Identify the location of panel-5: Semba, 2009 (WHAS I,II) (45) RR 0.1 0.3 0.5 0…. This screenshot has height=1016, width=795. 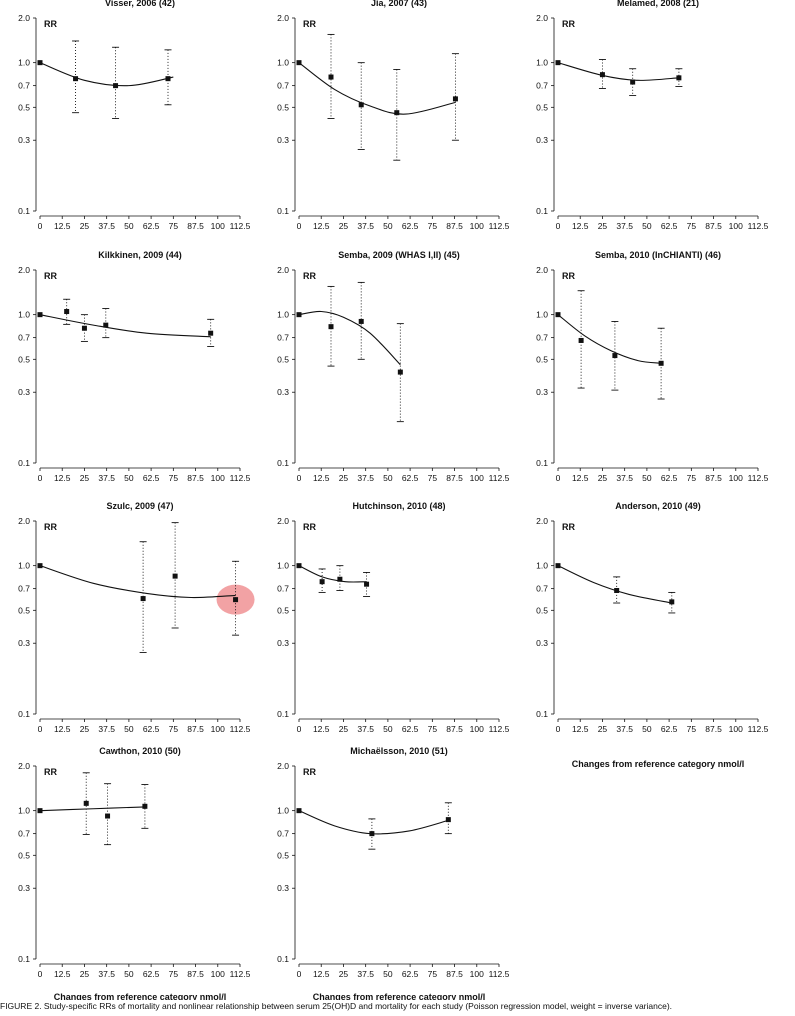
(393, 366).